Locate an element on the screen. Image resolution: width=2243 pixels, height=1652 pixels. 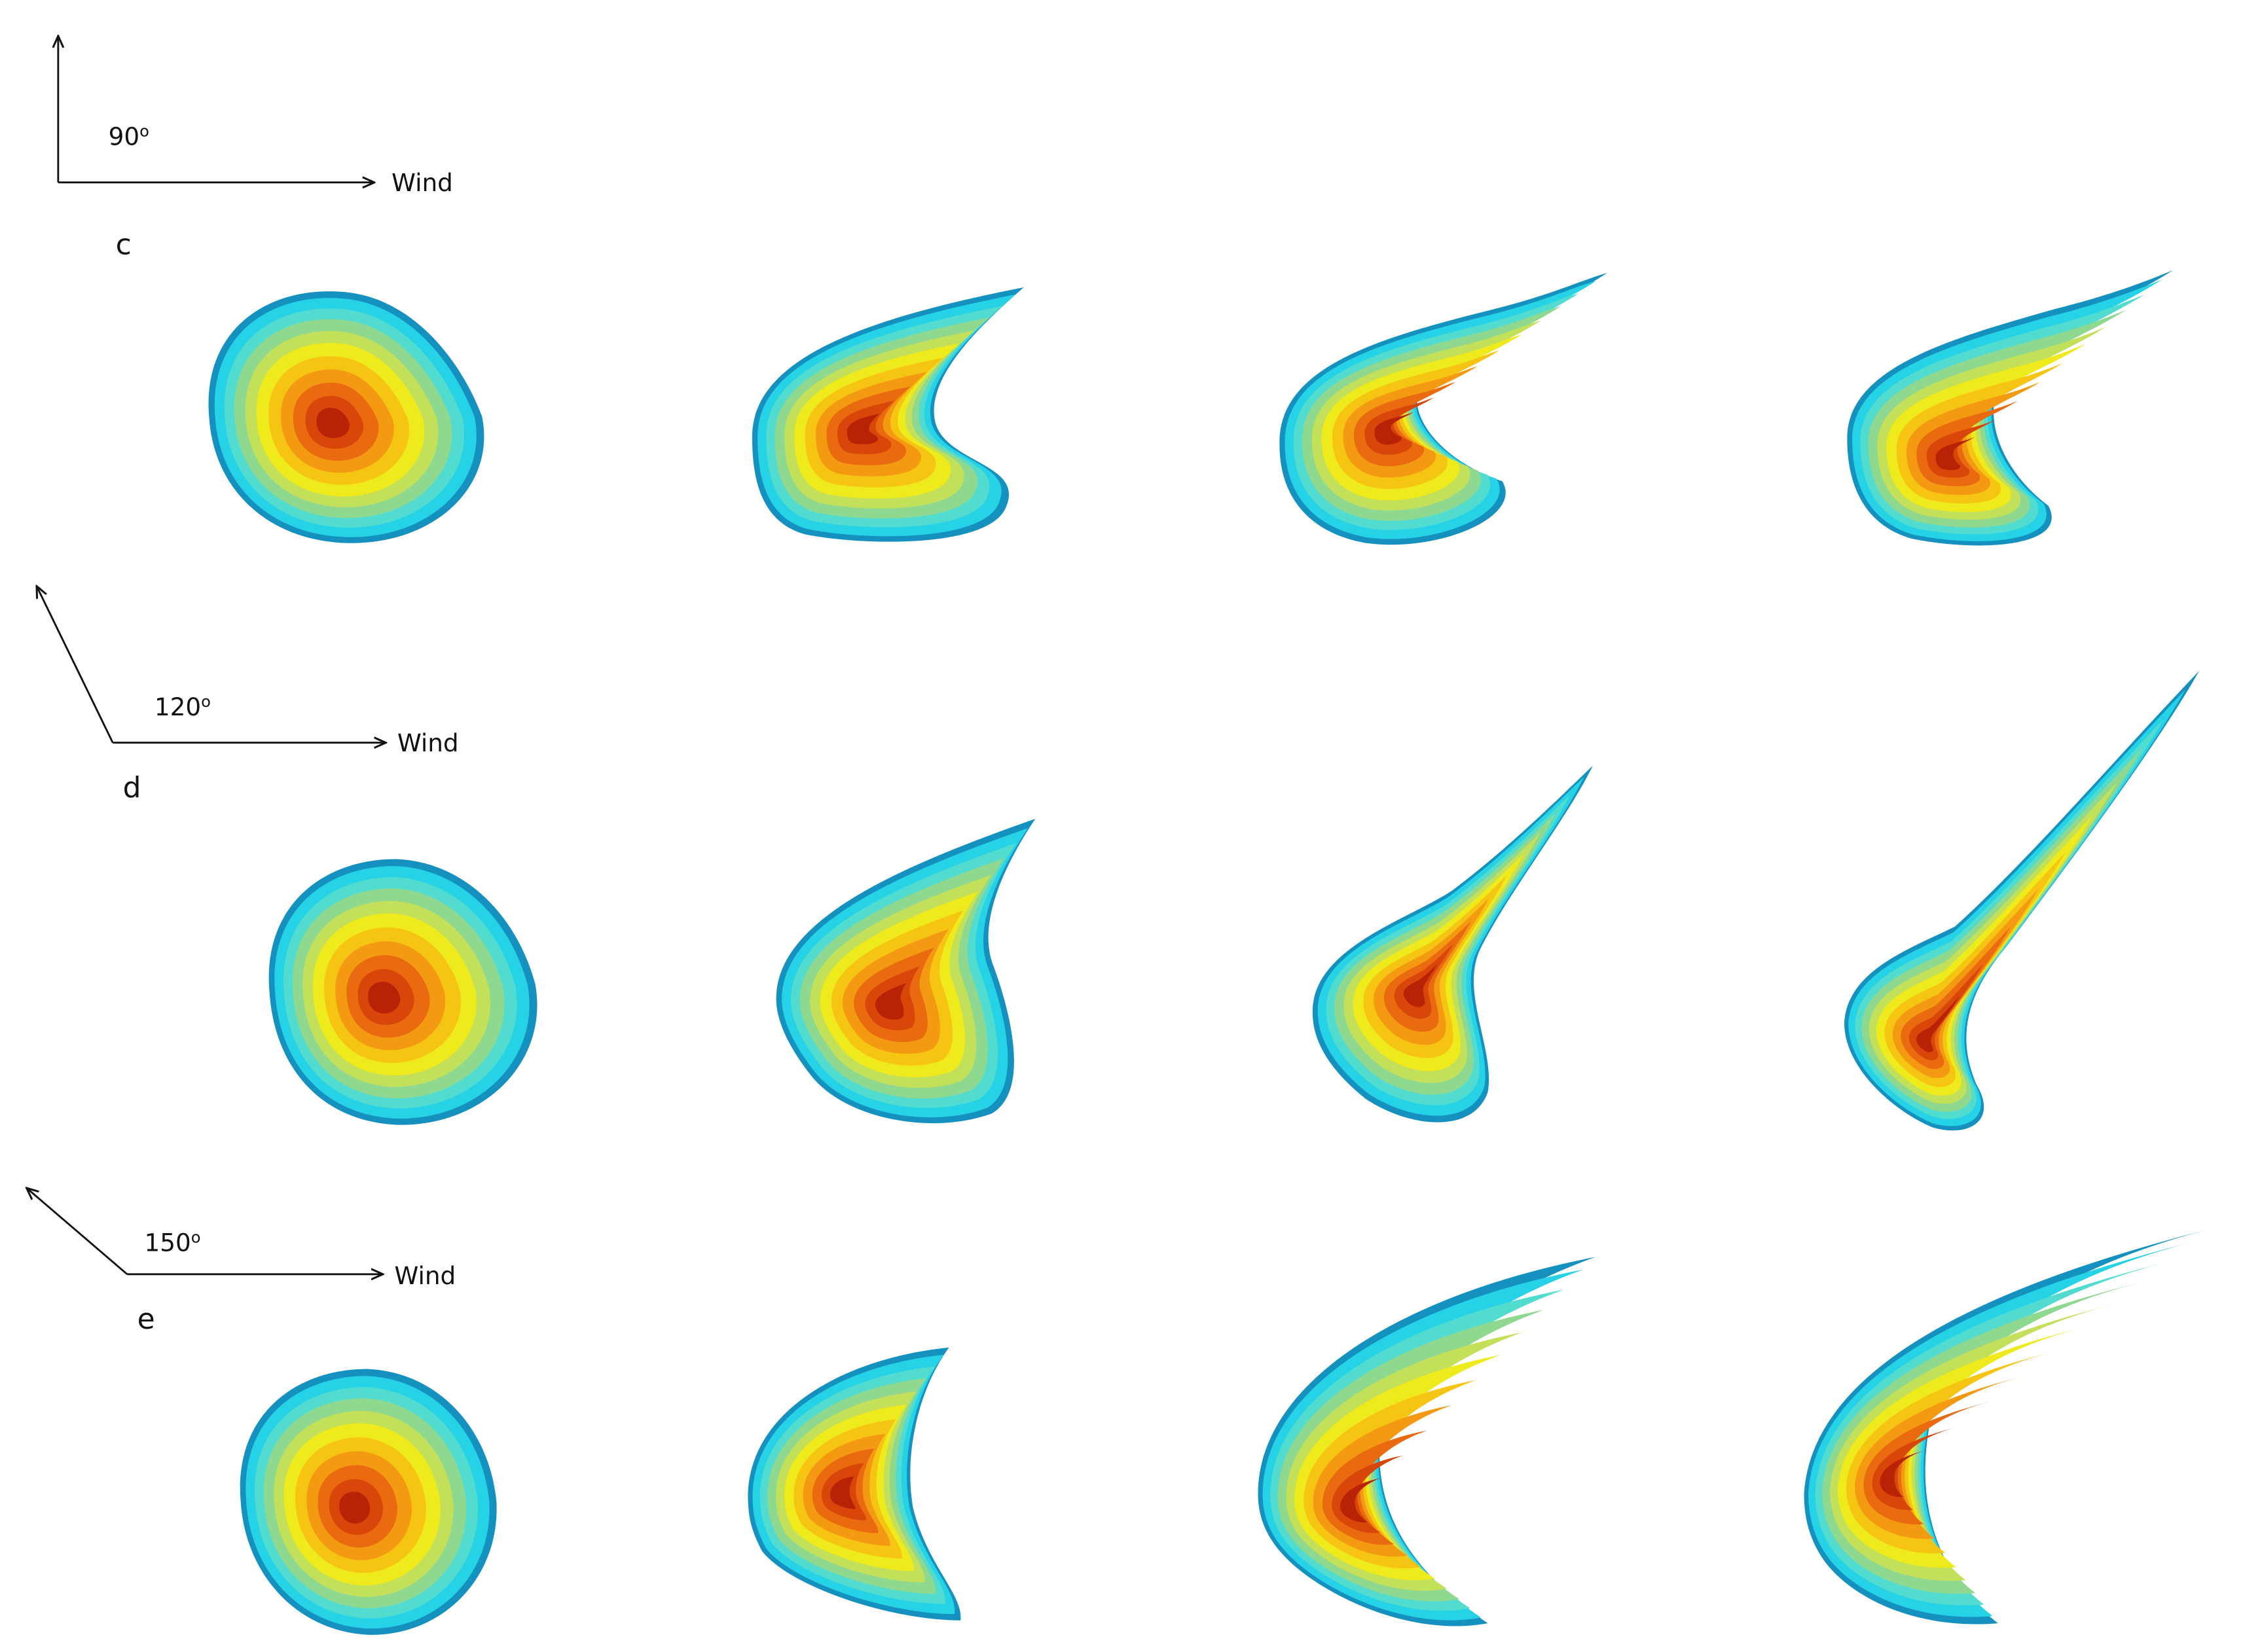
angle-label: 150o is located at coordinates (173, 1242).